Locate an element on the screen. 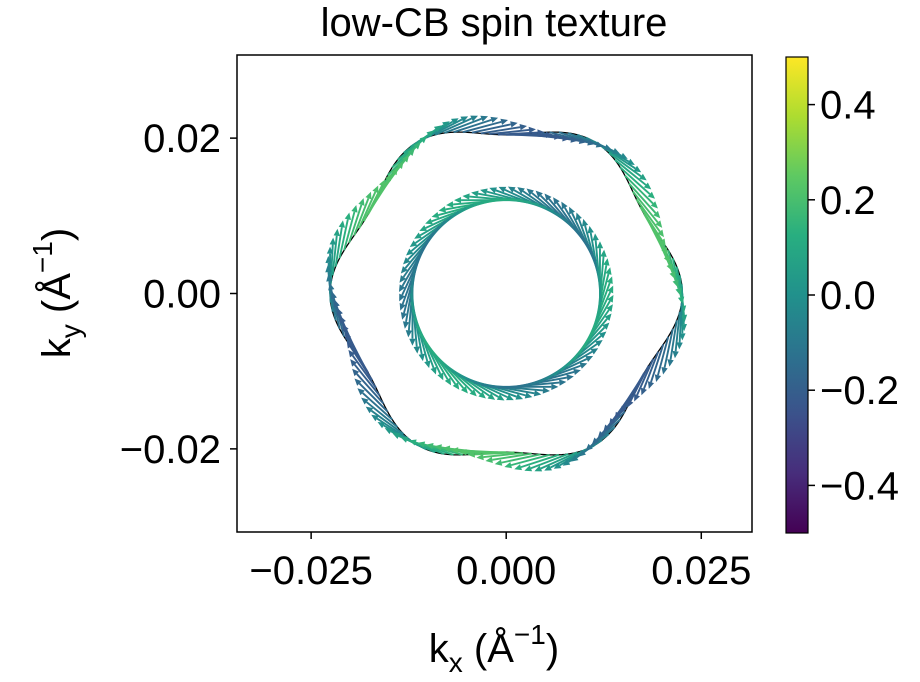  x-tick-label: 0.000 is located at coordinates (506, 571).